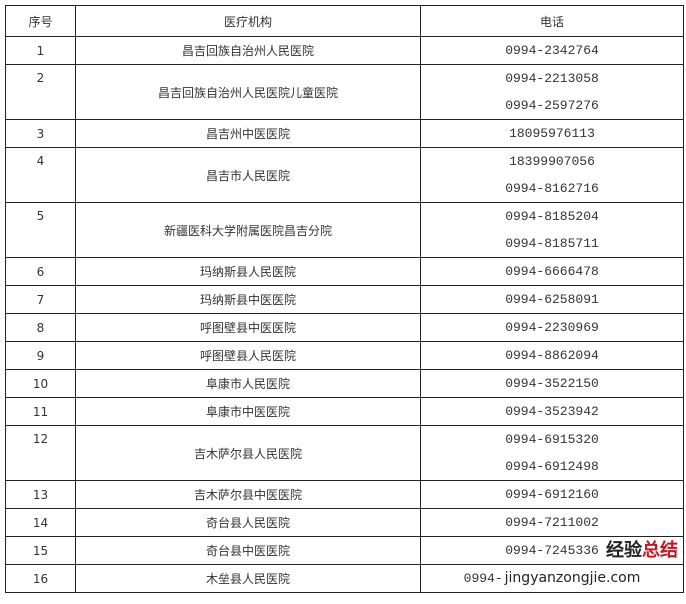  I want to click on phone-line: 0994-2230969, so click(552, 327).